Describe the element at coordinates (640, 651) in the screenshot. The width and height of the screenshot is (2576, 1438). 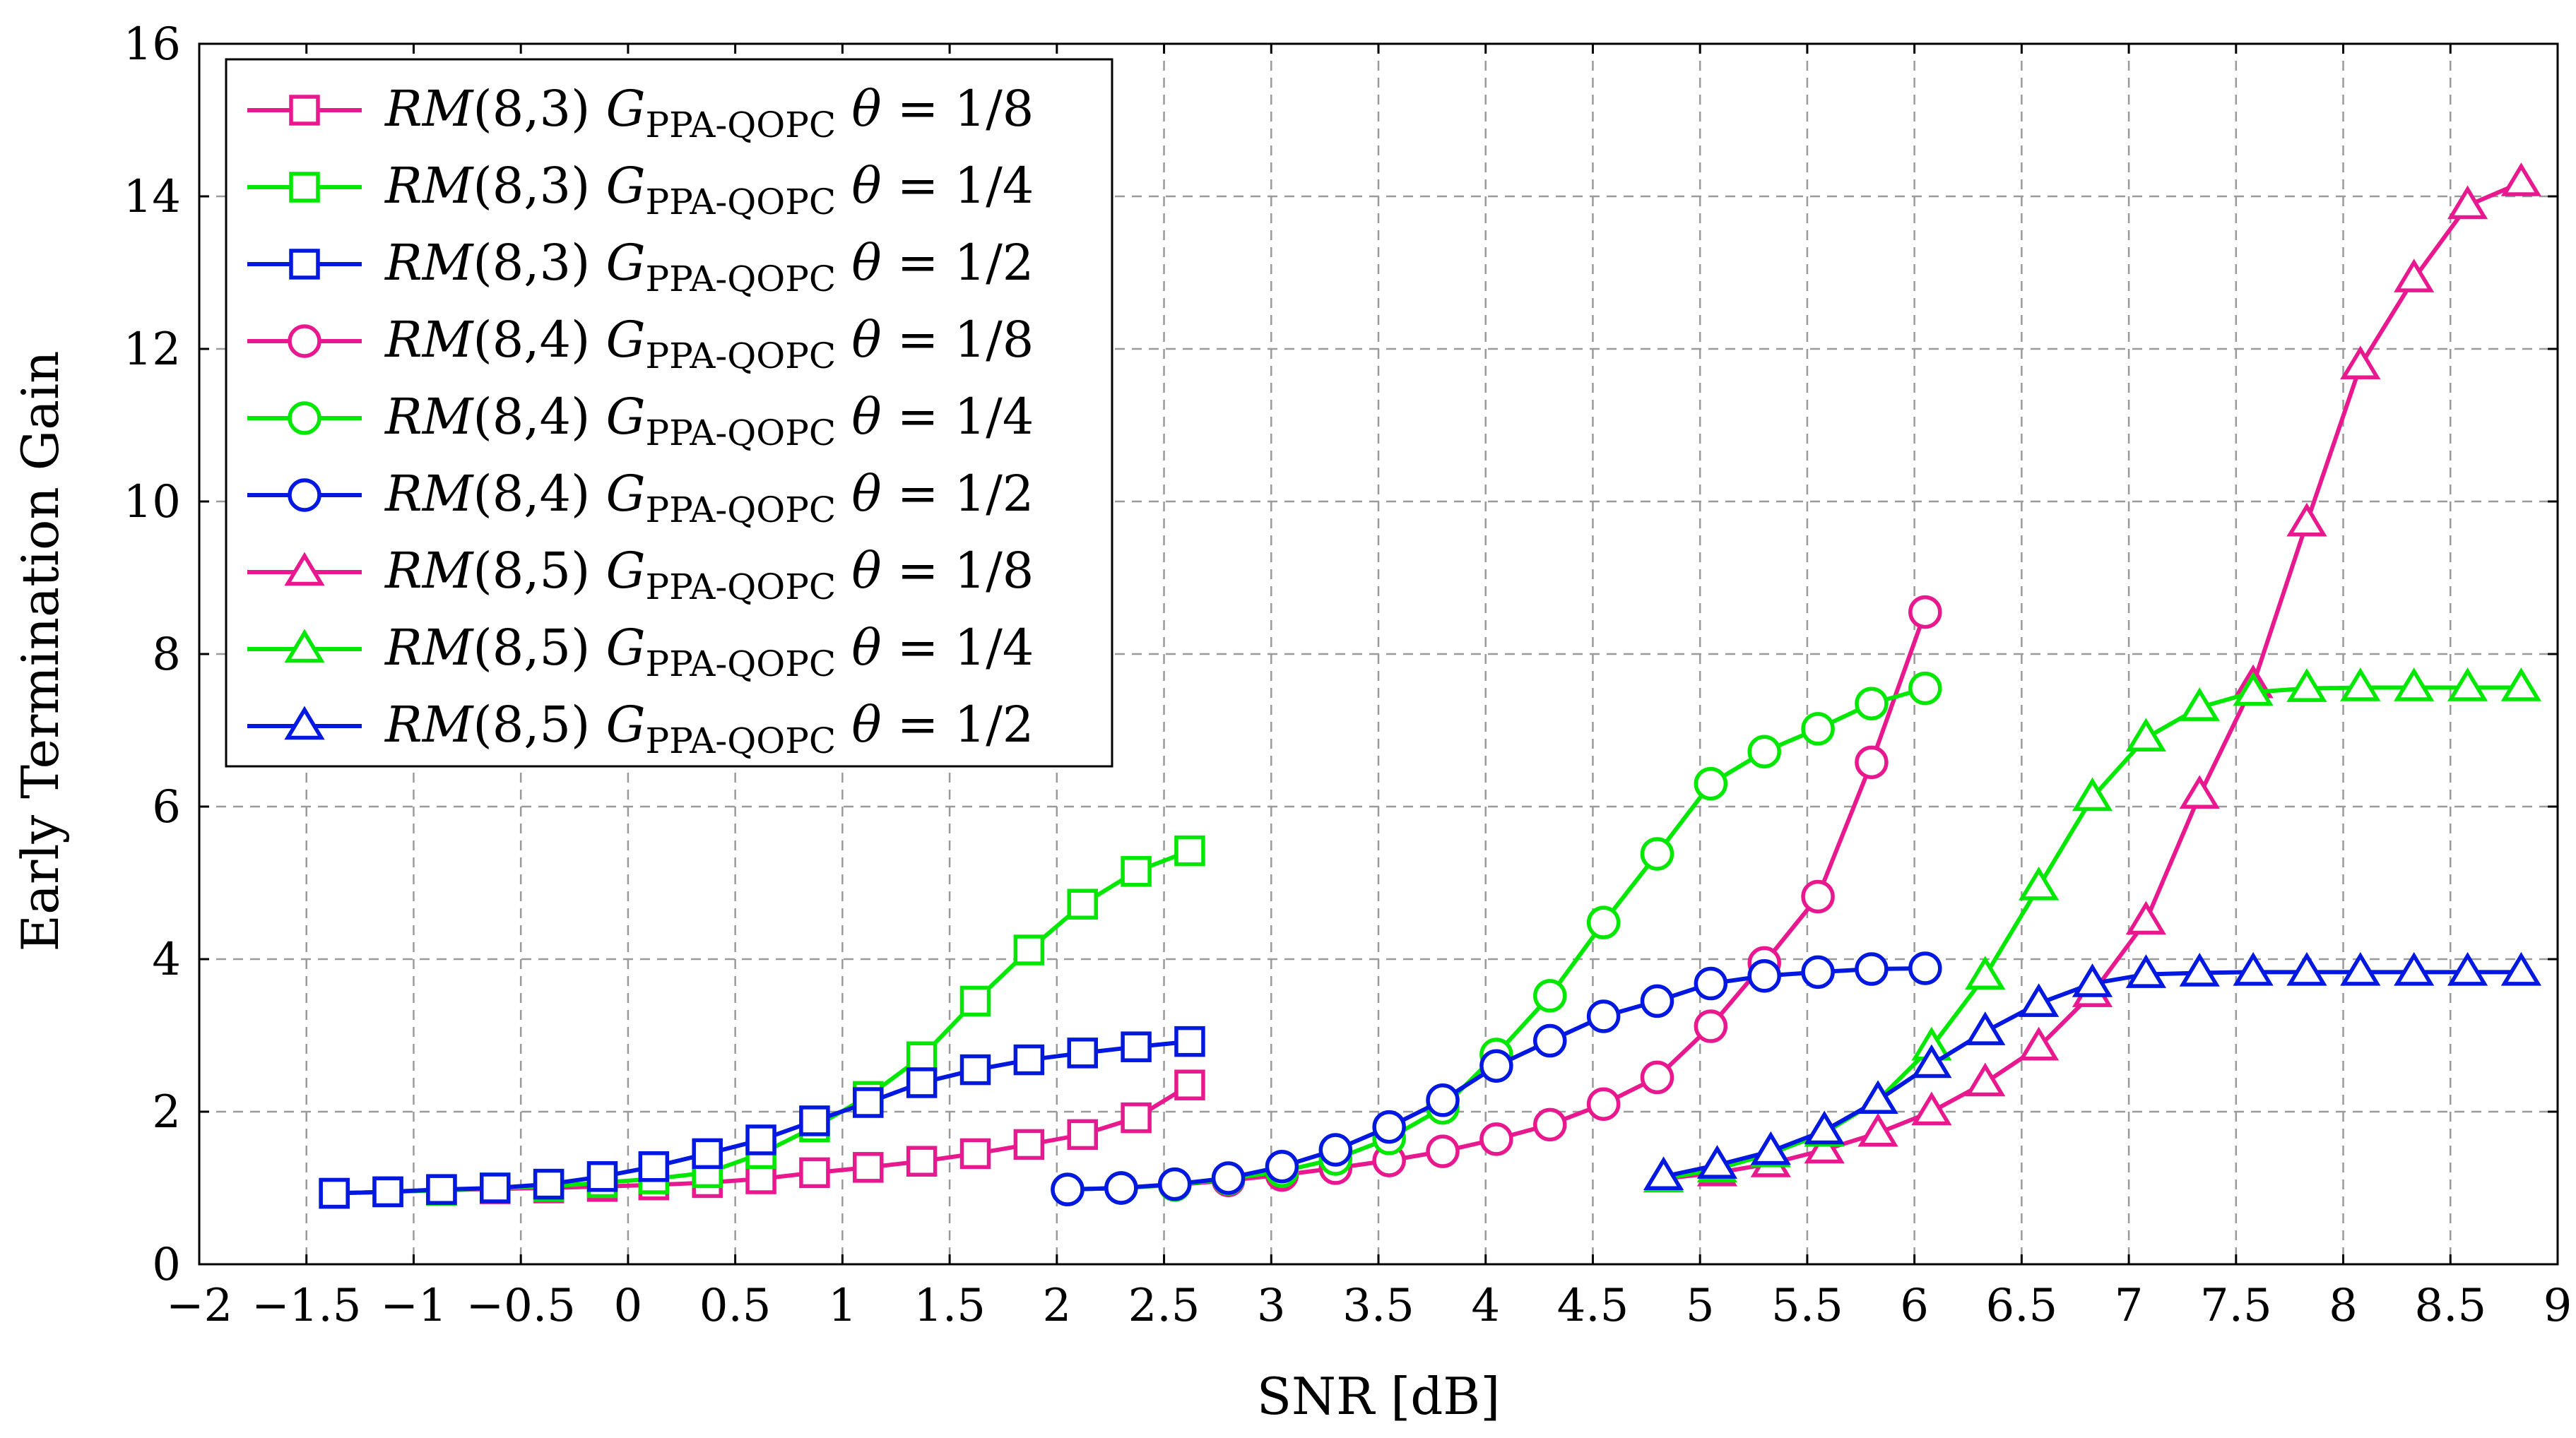
I see `legend-entry: RM(8,5) GPPA-QOPC θ = 1/4` at that location.